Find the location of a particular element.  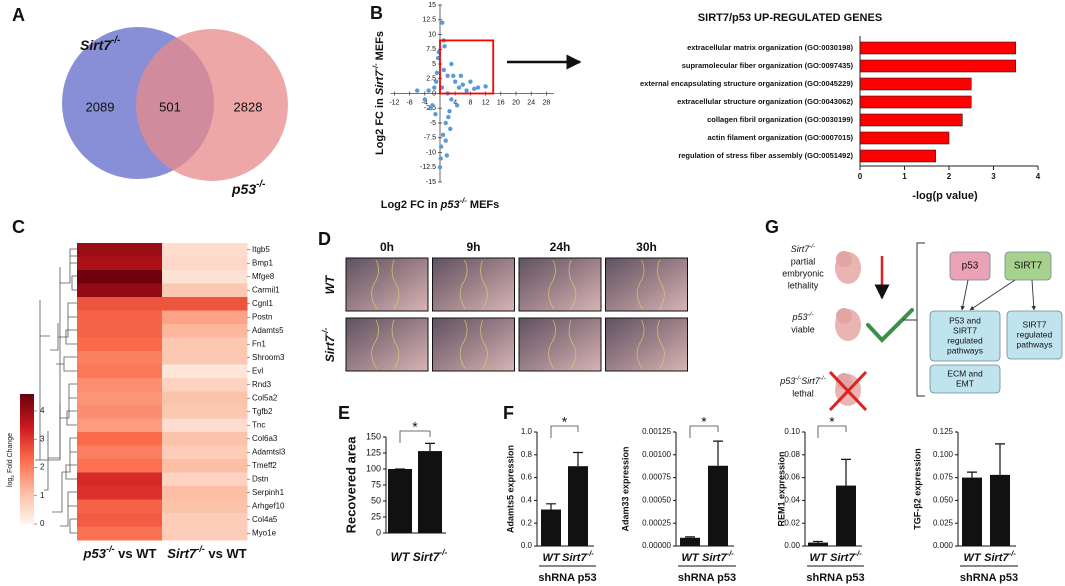

x-tick-label: 28 is located at coordinates (547, 102).